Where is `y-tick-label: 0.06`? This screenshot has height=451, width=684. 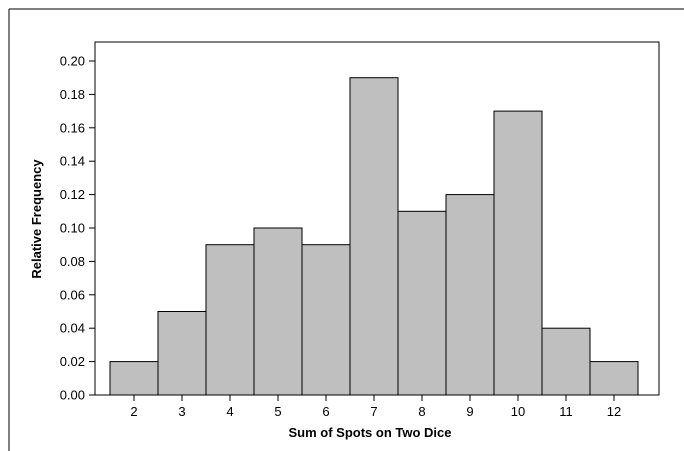
y-tick-label: 0.06 is located at coordinates (72, 294).